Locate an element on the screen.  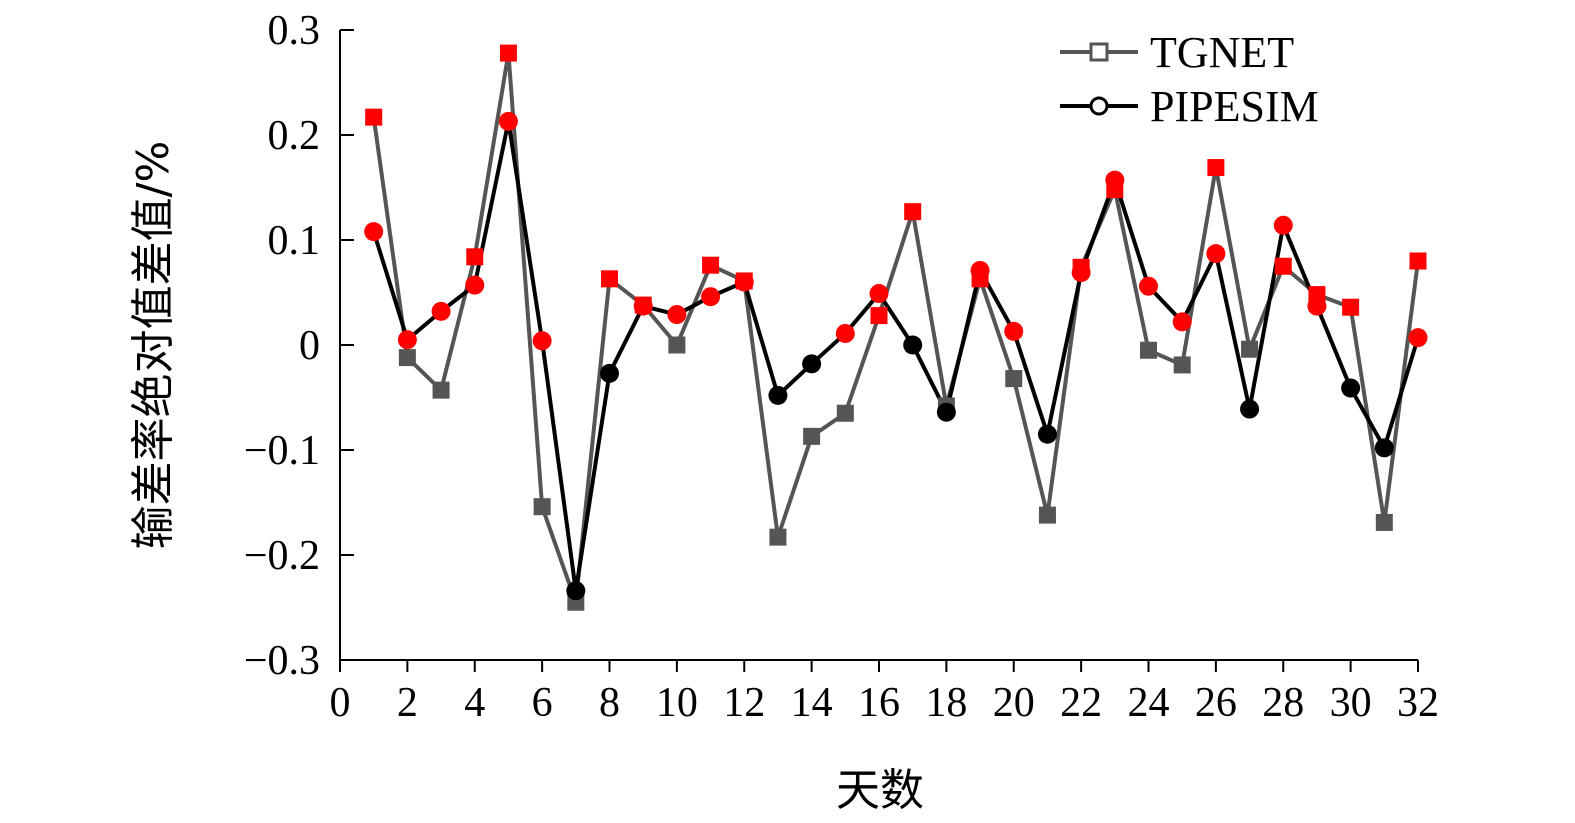
x-tick-label: 26 is located at coordinates (1216, 703).